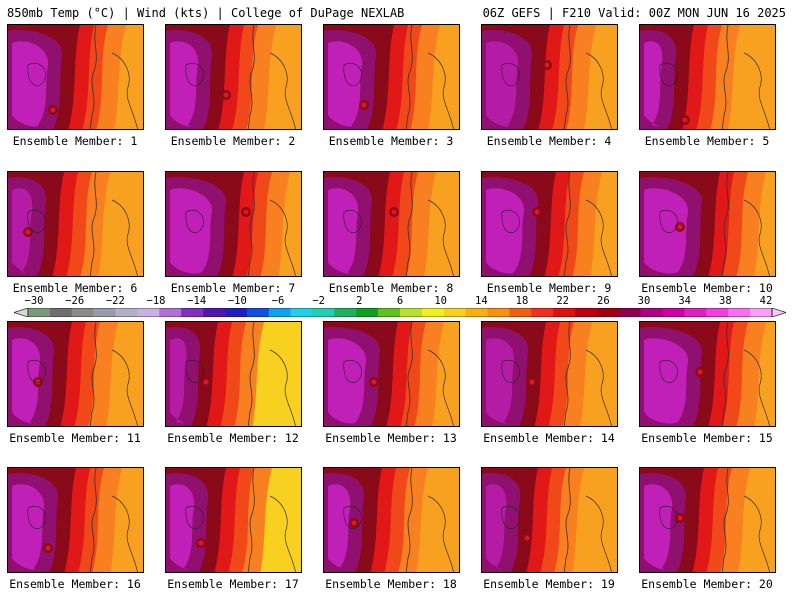 The width and height of the screenshot is (800, 600). I want to click on colorbar-tick-label: 42, so click(766, 301).